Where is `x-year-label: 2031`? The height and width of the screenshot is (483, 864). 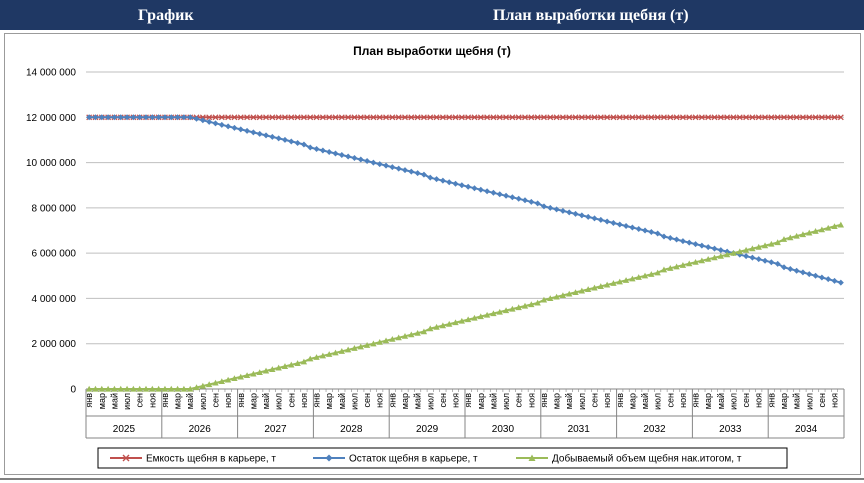 x-year-label: 2031 is located at coordinates (579, 429).